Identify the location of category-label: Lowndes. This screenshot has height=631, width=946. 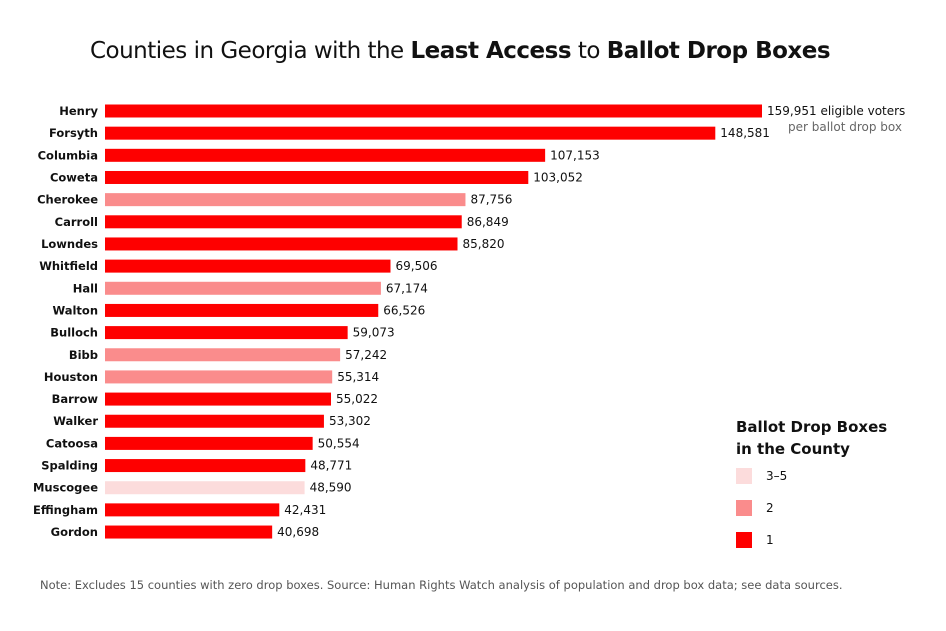
(69, 244).